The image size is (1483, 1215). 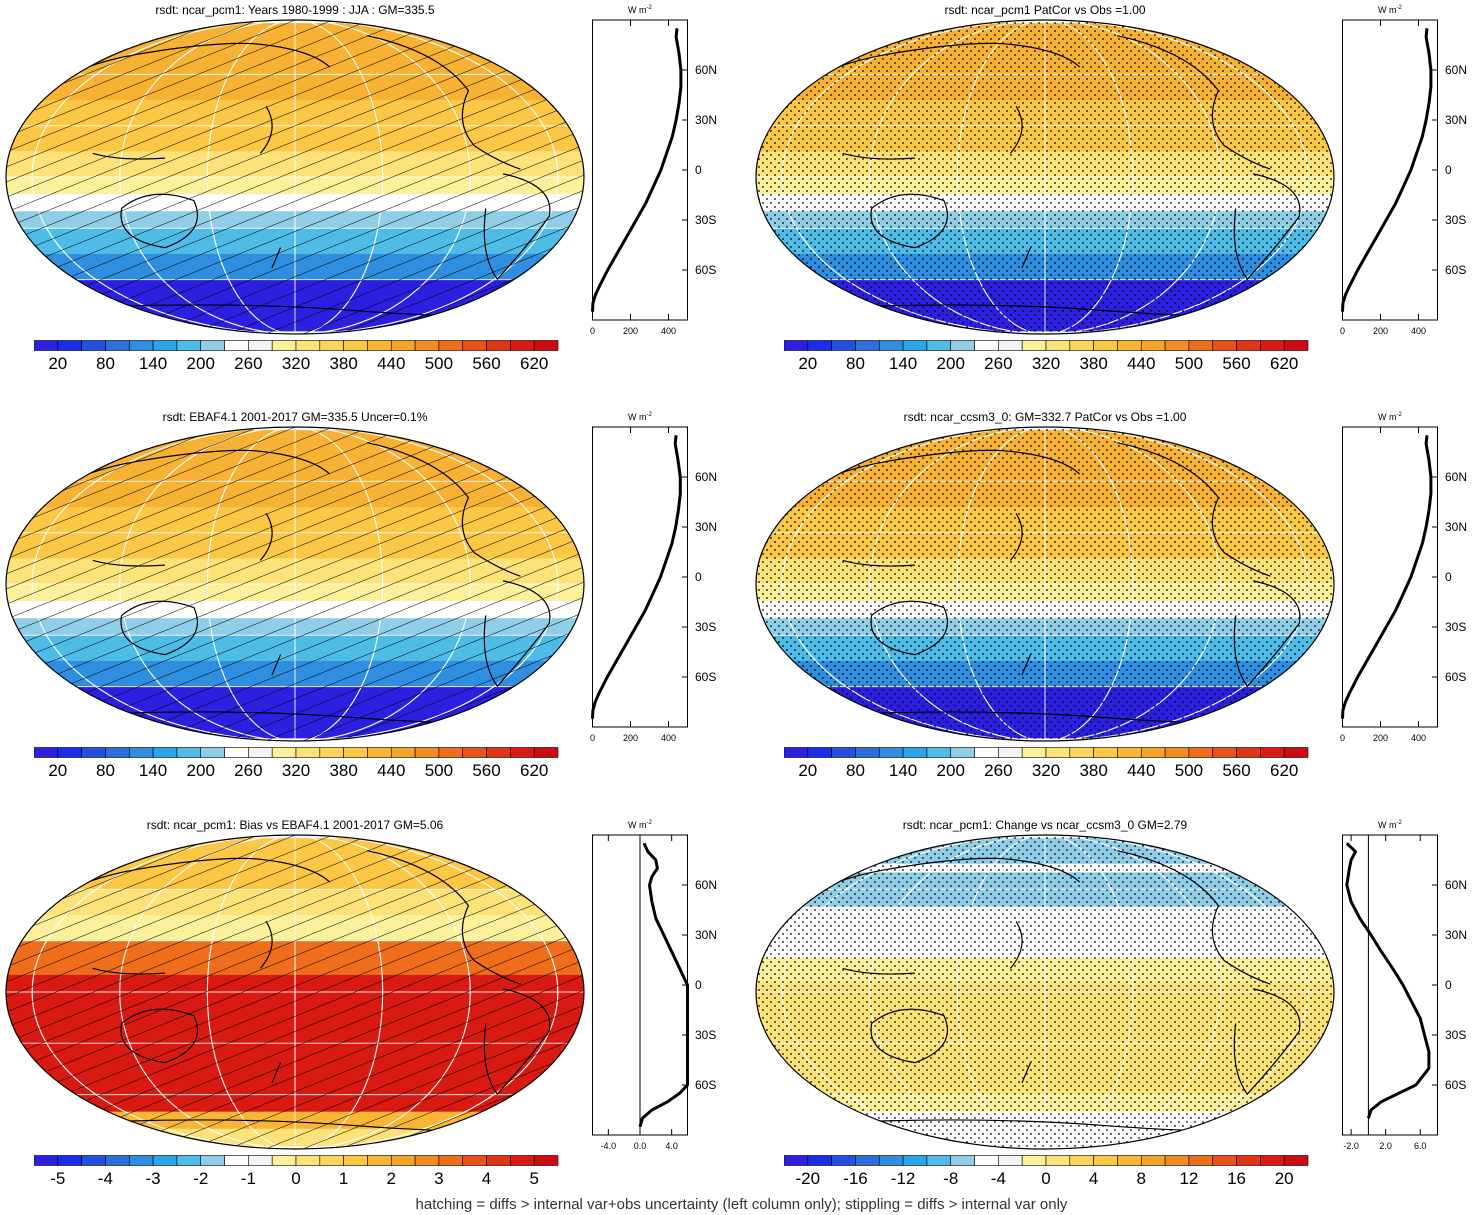 I want to click on colorbar-tick-label: 320, so click(x=1046, y=770).